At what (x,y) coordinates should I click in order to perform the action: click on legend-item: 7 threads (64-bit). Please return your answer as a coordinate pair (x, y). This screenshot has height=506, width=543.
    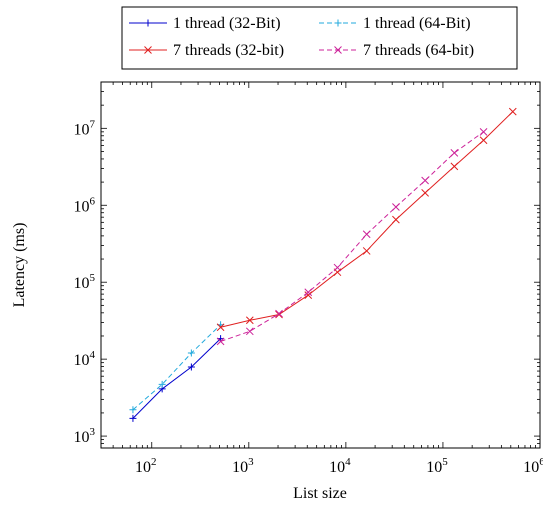
    Looking at the image, I should click on (396, 50).